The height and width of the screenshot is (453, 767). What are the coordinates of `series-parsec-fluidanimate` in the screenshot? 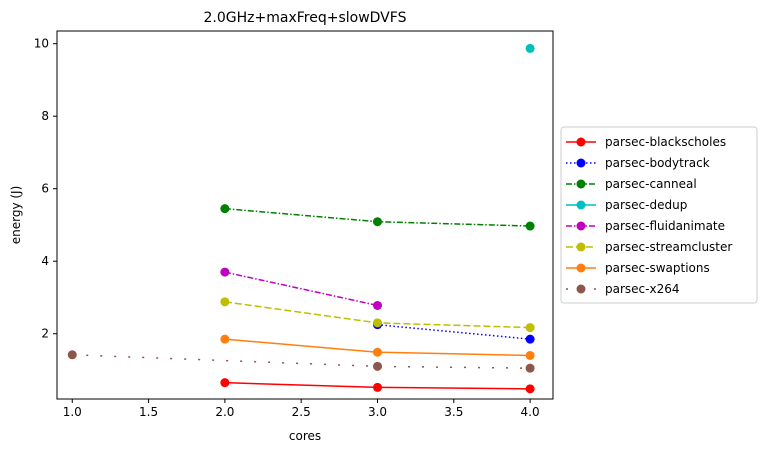 It's located at (301, 288).